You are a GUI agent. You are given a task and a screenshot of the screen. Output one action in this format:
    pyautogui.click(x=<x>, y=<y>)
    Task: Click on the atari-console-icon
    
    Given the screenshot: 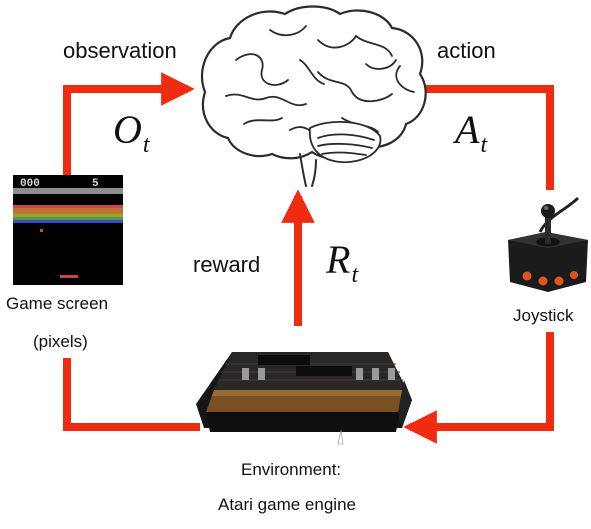 What is the action you would take?
    pyautogui.click(x=304, y=398)
    